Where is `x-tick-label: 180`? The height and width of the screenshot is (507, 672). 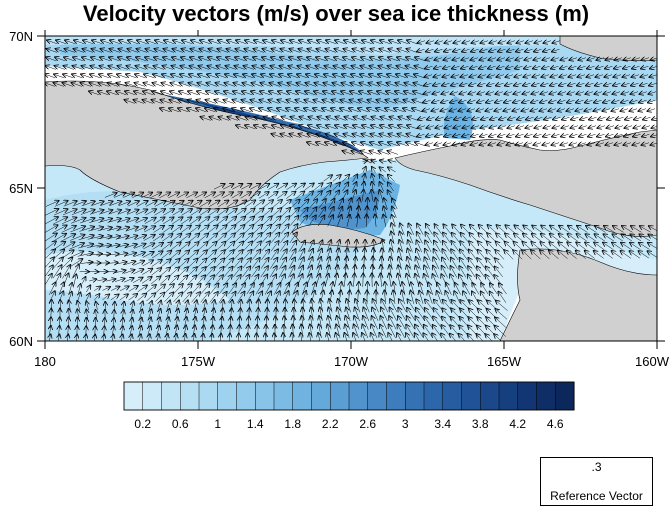
x-tick-label: 180 is located at coordinates (45, 361).